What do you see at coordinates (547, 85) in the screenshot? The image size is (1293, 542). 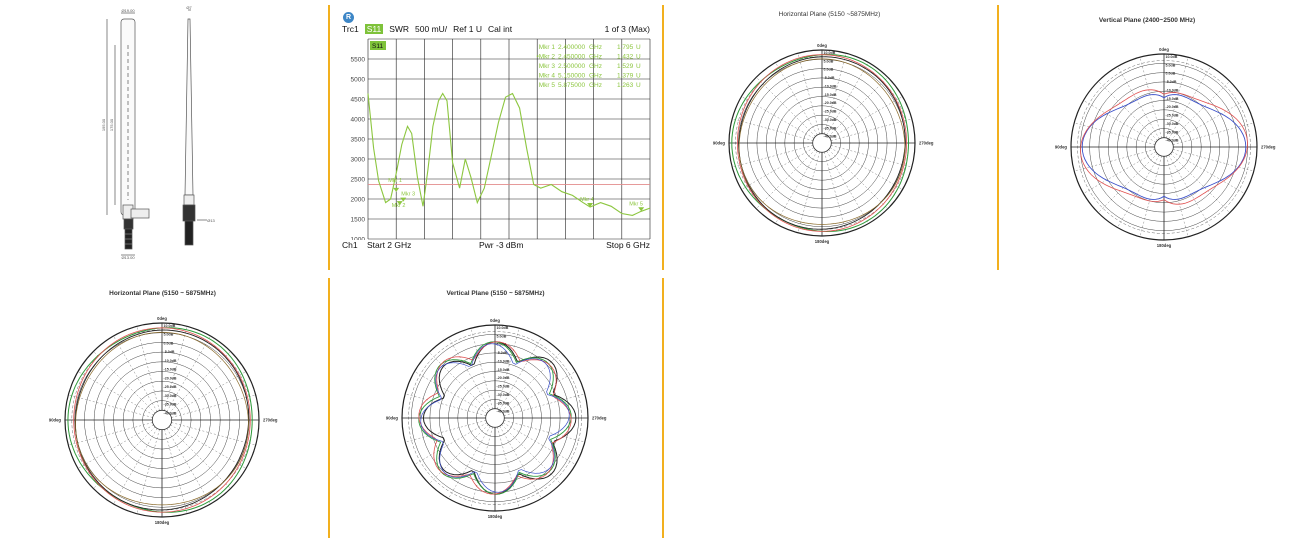 I see `marker-name: Mkr 5` at bounding box center [547, 85].